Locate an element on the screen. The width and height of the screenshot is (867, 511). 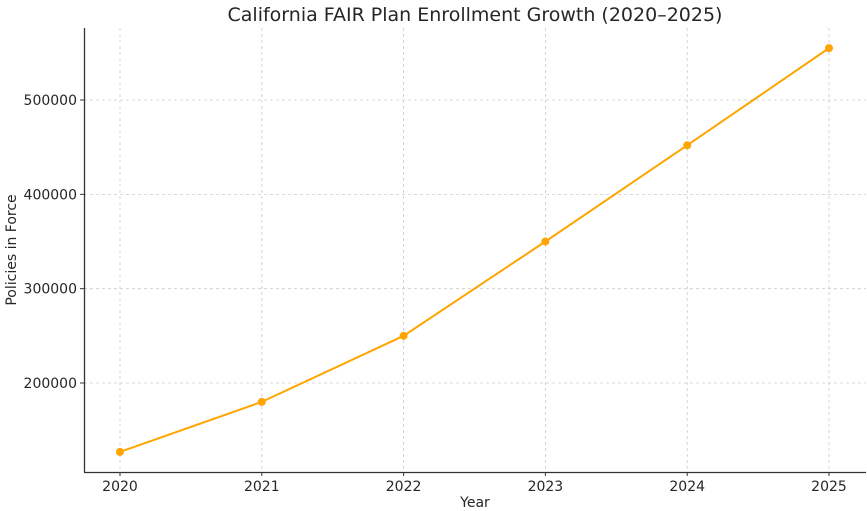
y-tick-label: 200000 is located at coordinates (50, 384).